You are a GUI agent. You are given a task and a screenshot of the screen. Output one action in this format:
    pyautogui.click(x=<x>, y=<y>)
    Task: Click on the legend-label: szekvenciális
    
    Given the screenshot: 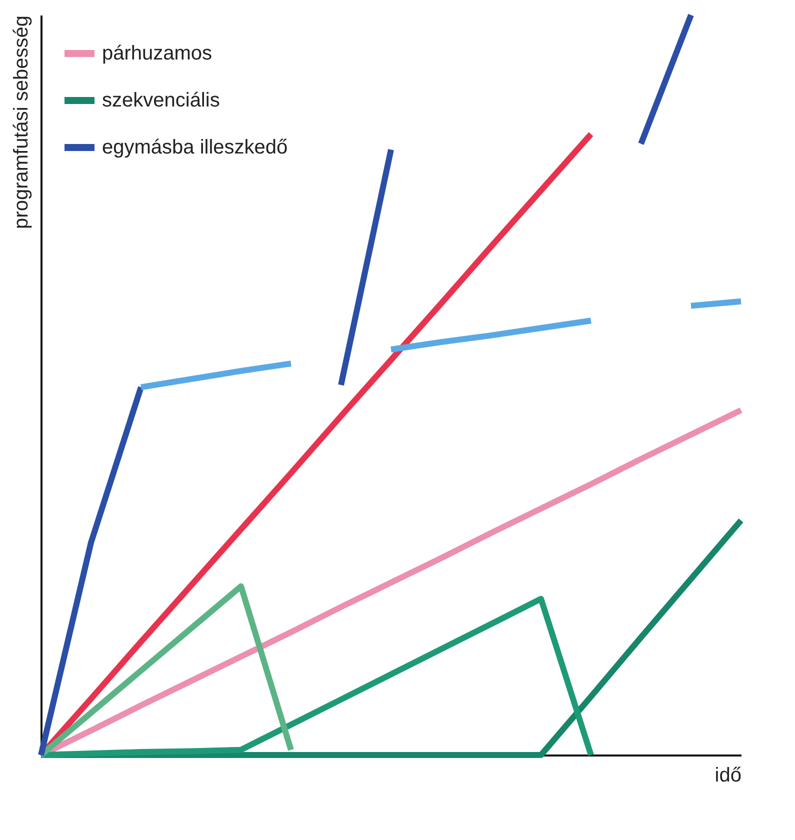 What is the action you would take?
    pyautogui.click(x=161, y=101)
    